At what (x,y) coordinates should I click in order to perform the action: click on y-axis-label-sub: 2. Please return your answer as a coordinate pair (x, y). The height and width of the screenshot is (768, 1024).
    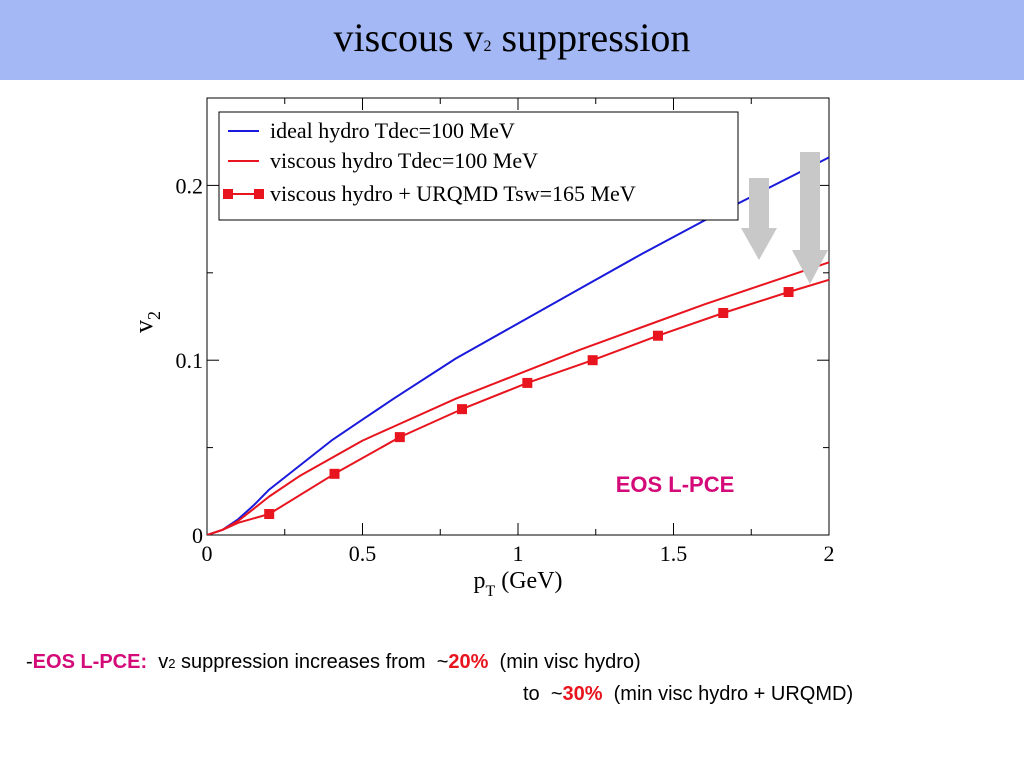
    Looking at the image, I should click on (154, 315).